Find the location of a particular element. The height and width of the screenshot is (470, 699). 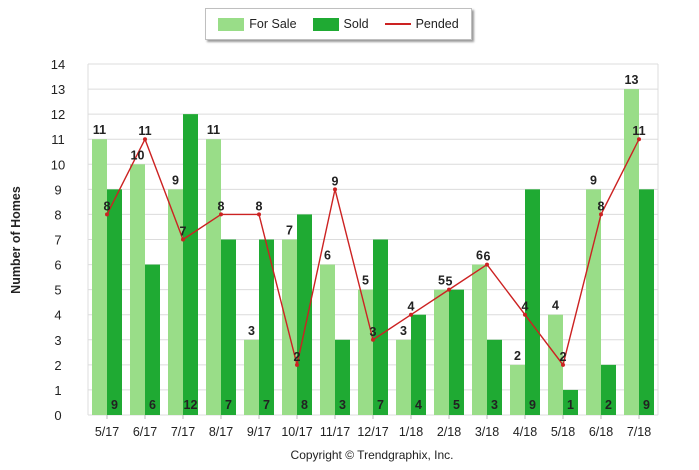

x-tick-label: 7/17 is located at coordinates (183, 432).